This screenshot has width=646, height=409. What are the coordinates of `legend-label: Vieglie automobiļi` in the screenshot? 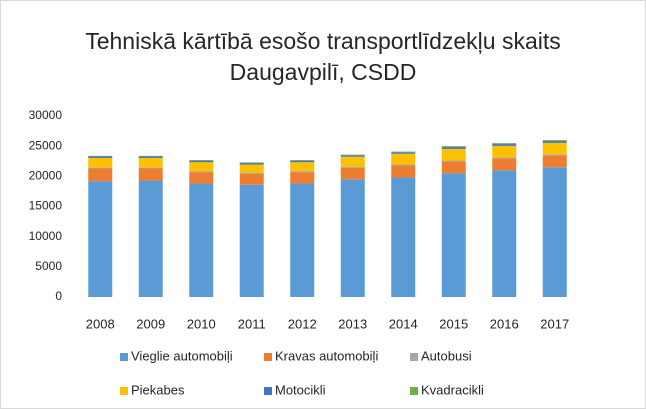 It's located at (182, 355).